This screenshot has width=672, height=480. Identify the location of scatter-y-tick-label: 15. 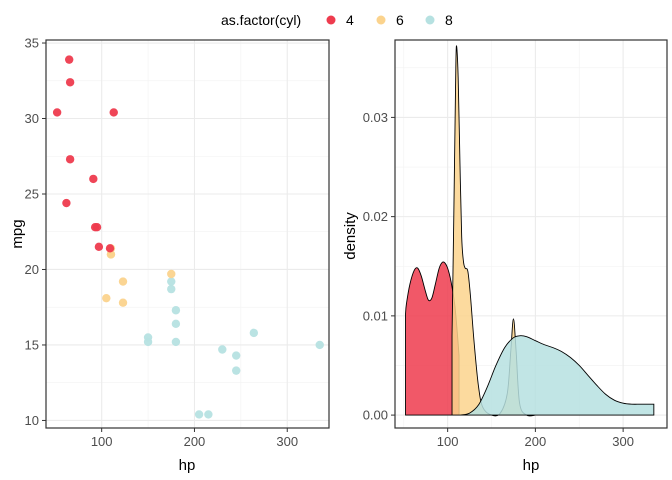
(32, 344).